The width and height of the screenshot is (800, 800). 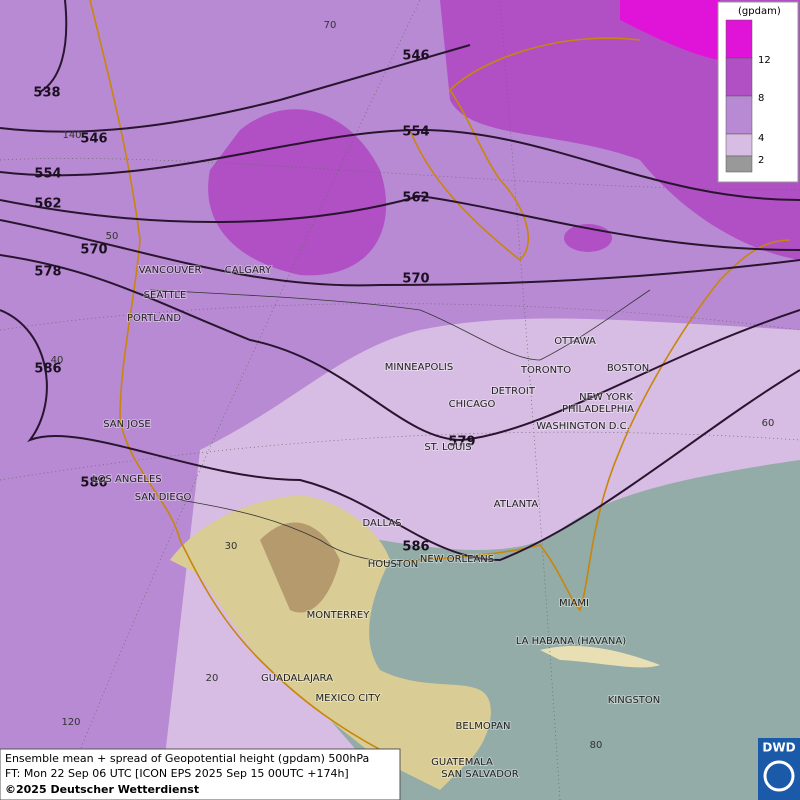 What do you see at coordinates (349, 698) in the screenshot?
I see `city-label: MEXICO CITY` at bounding box center [349, 698].